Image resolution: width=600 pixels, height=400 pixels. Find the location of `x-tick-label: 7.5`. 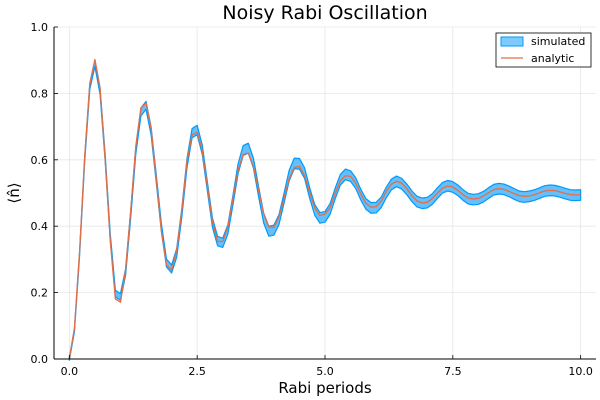

x-tick-label: 7.5 is located at coordinates (453, 371).